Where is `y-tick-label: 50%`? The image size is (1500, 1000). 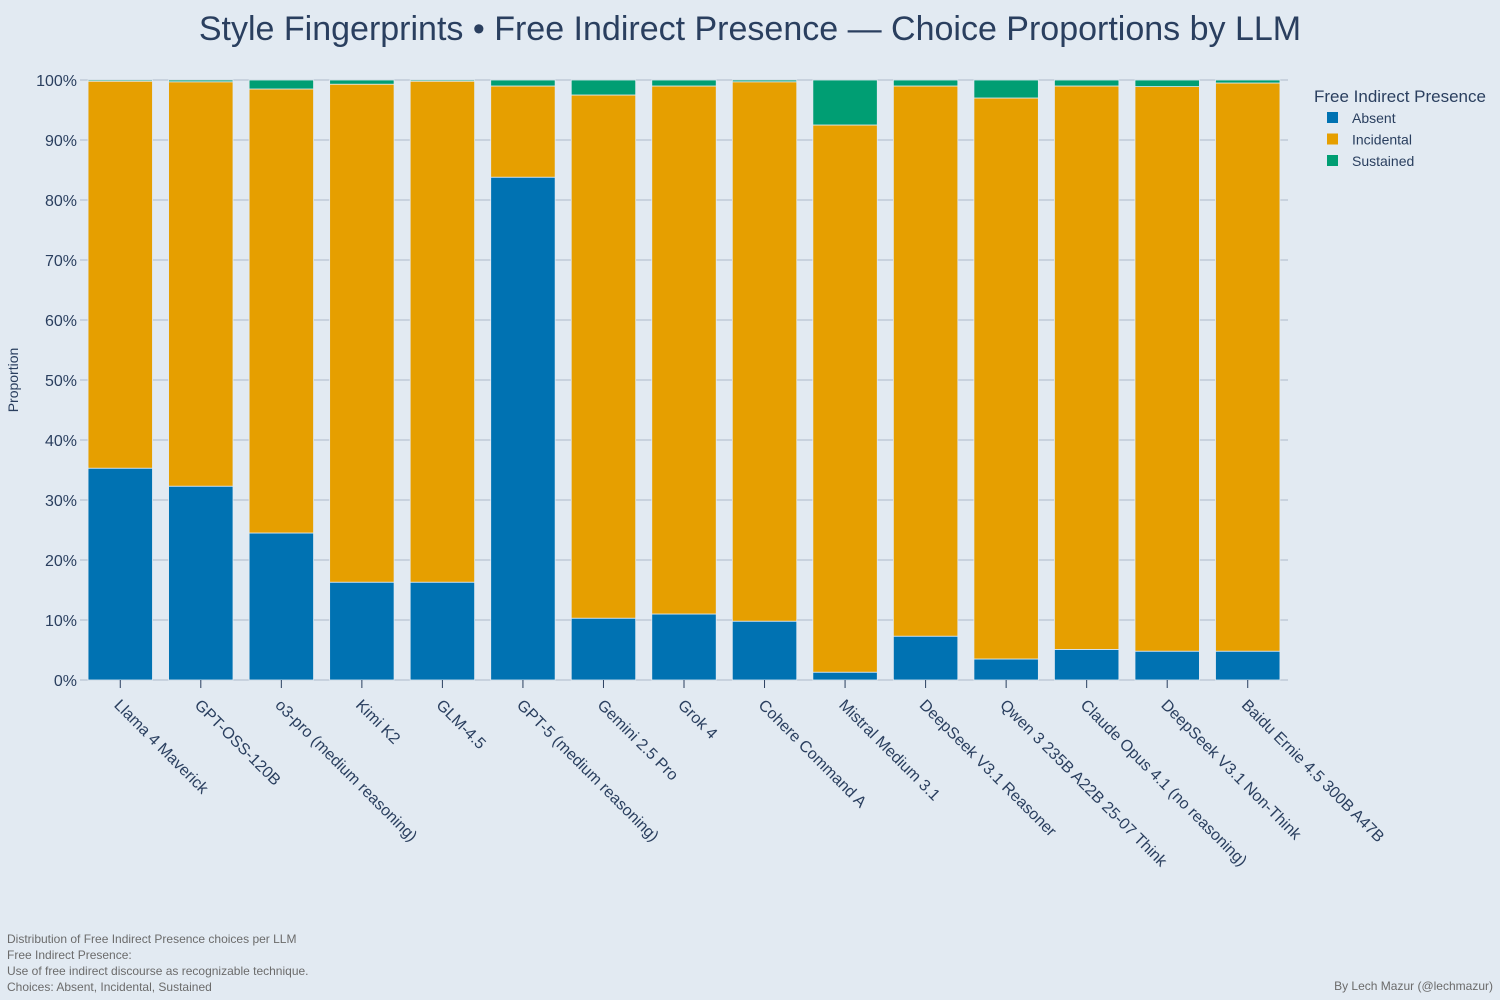
y-tick-label: 50% is located at coordinates (61, 381).